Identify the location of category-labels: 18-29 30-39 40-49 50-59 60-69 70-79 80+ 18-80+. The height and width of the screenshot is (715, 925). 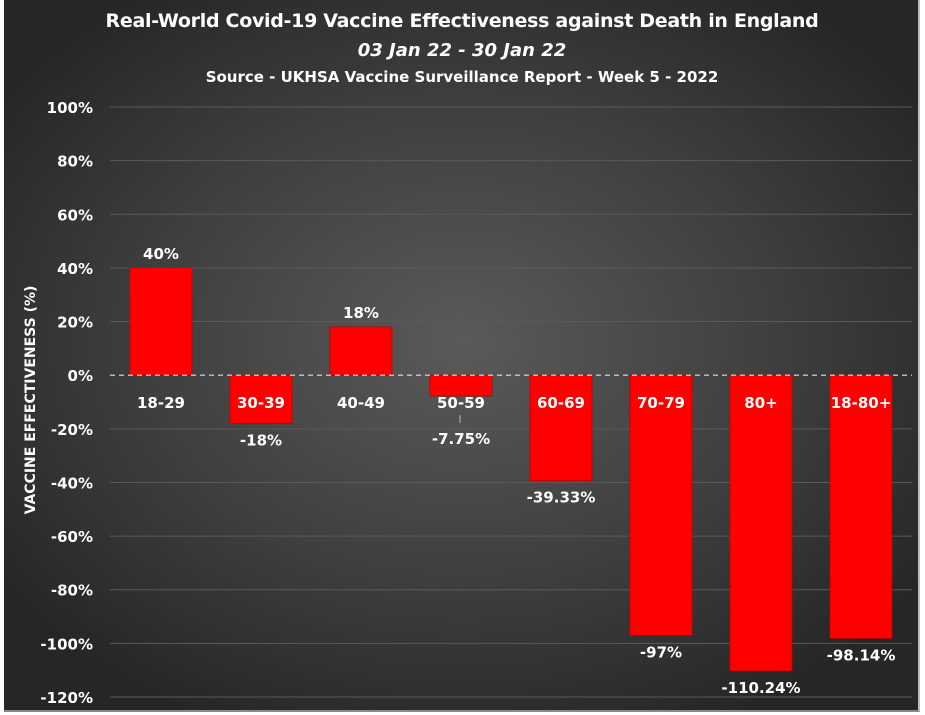
(514, 403).